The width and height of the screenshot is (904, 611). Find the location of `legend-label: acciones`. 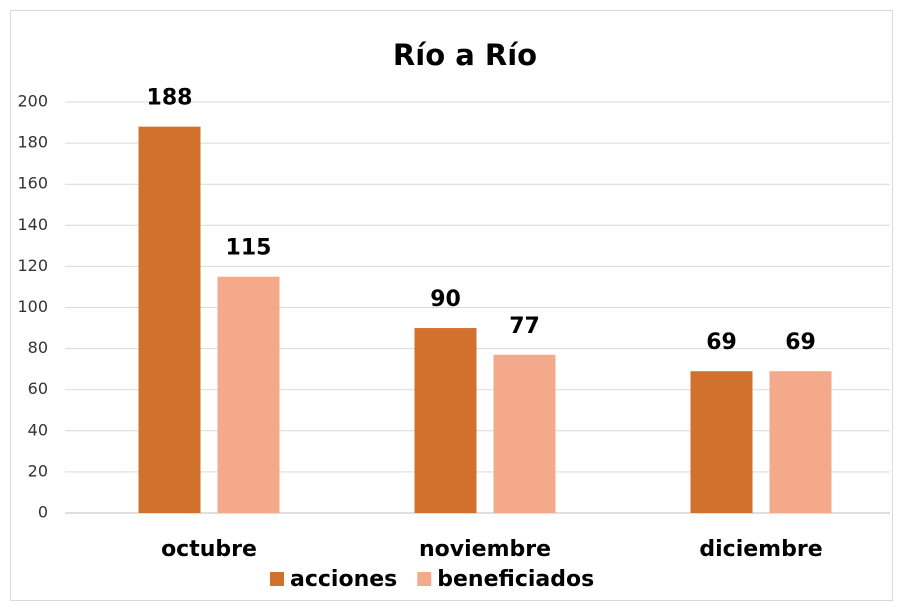

legend-label: acciones is located at coordinates (343, 579).